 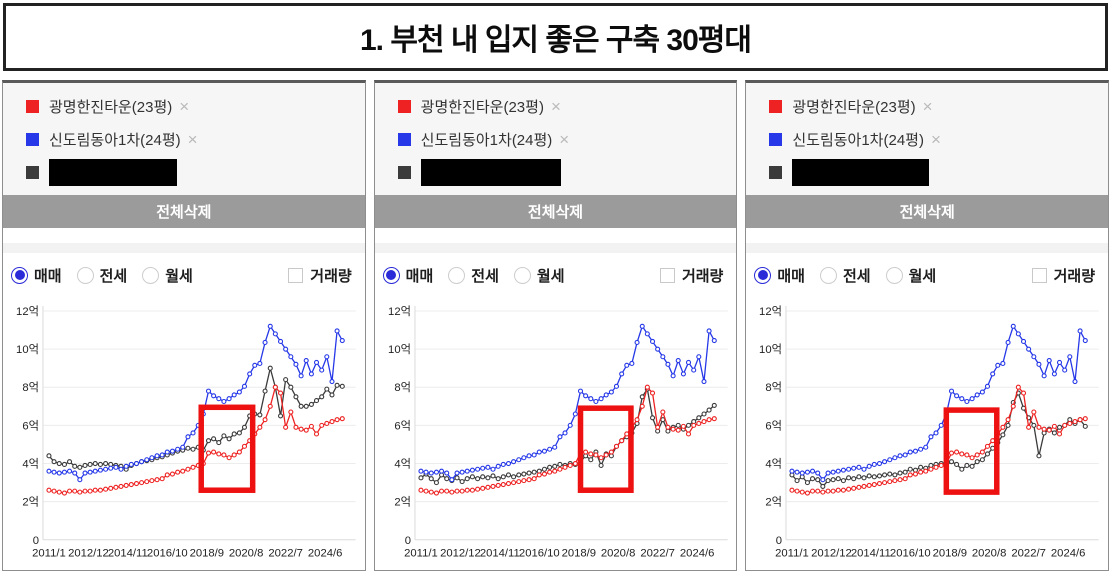 I want to click on radio-label: 매매, so click(x=48, y=276).